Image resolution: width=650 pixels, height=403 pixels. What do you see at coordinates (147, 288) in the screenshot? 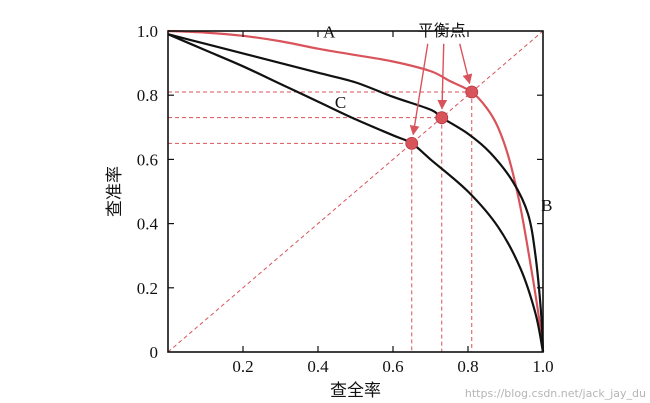
I see `y-tick-label: 0.2` at bounding box center [147, 288].